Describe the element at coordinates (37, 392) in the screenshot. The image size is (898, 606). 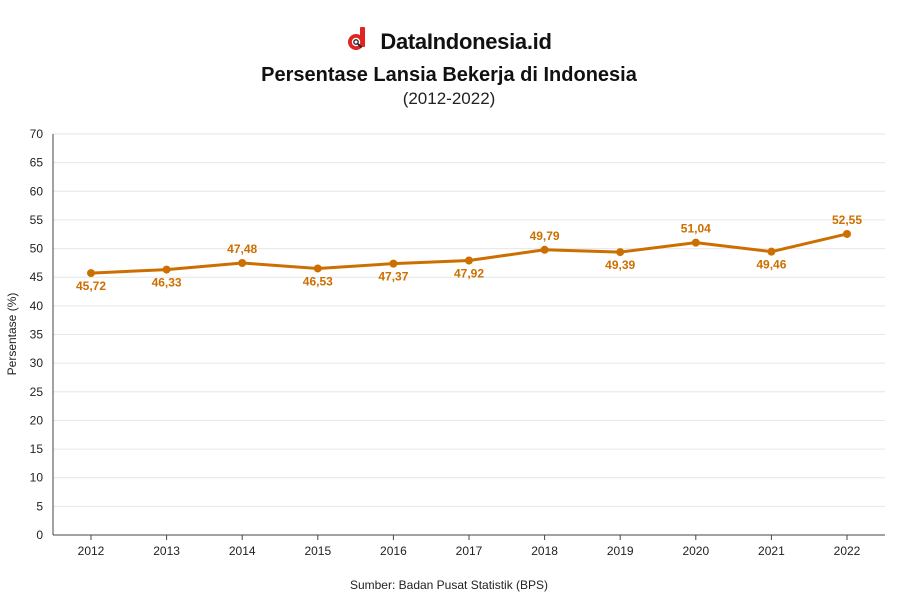
I see `y-tick-label: 25` at that location.